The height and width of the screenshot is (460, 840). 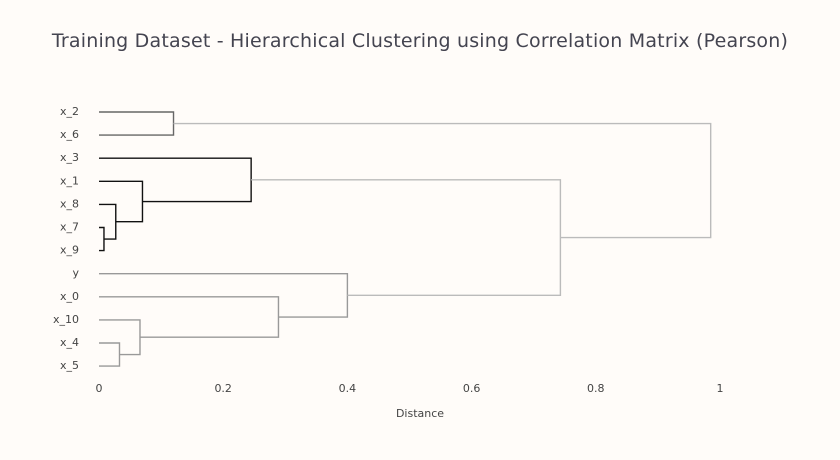 I want to click on leaf-label: x_5, so click(x=69, y=365).